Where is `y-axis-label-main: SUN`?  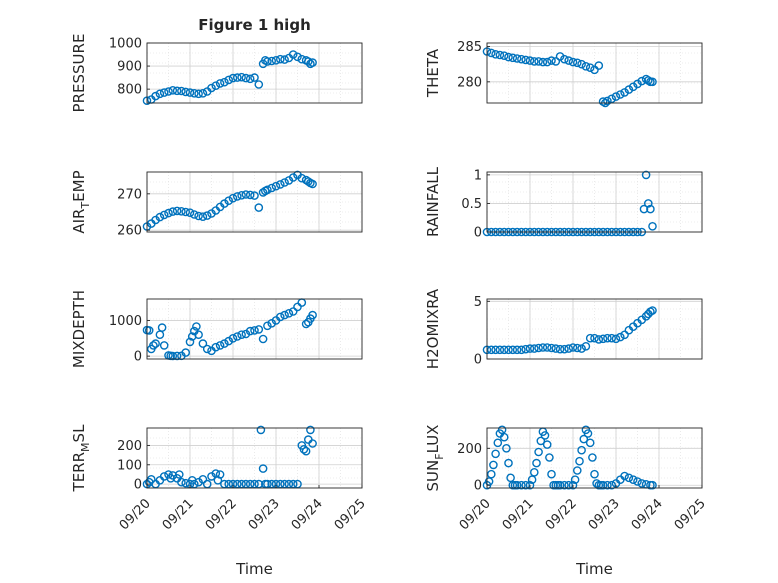
y-axis-label-main: SUN is located at coordinates (433, 476).